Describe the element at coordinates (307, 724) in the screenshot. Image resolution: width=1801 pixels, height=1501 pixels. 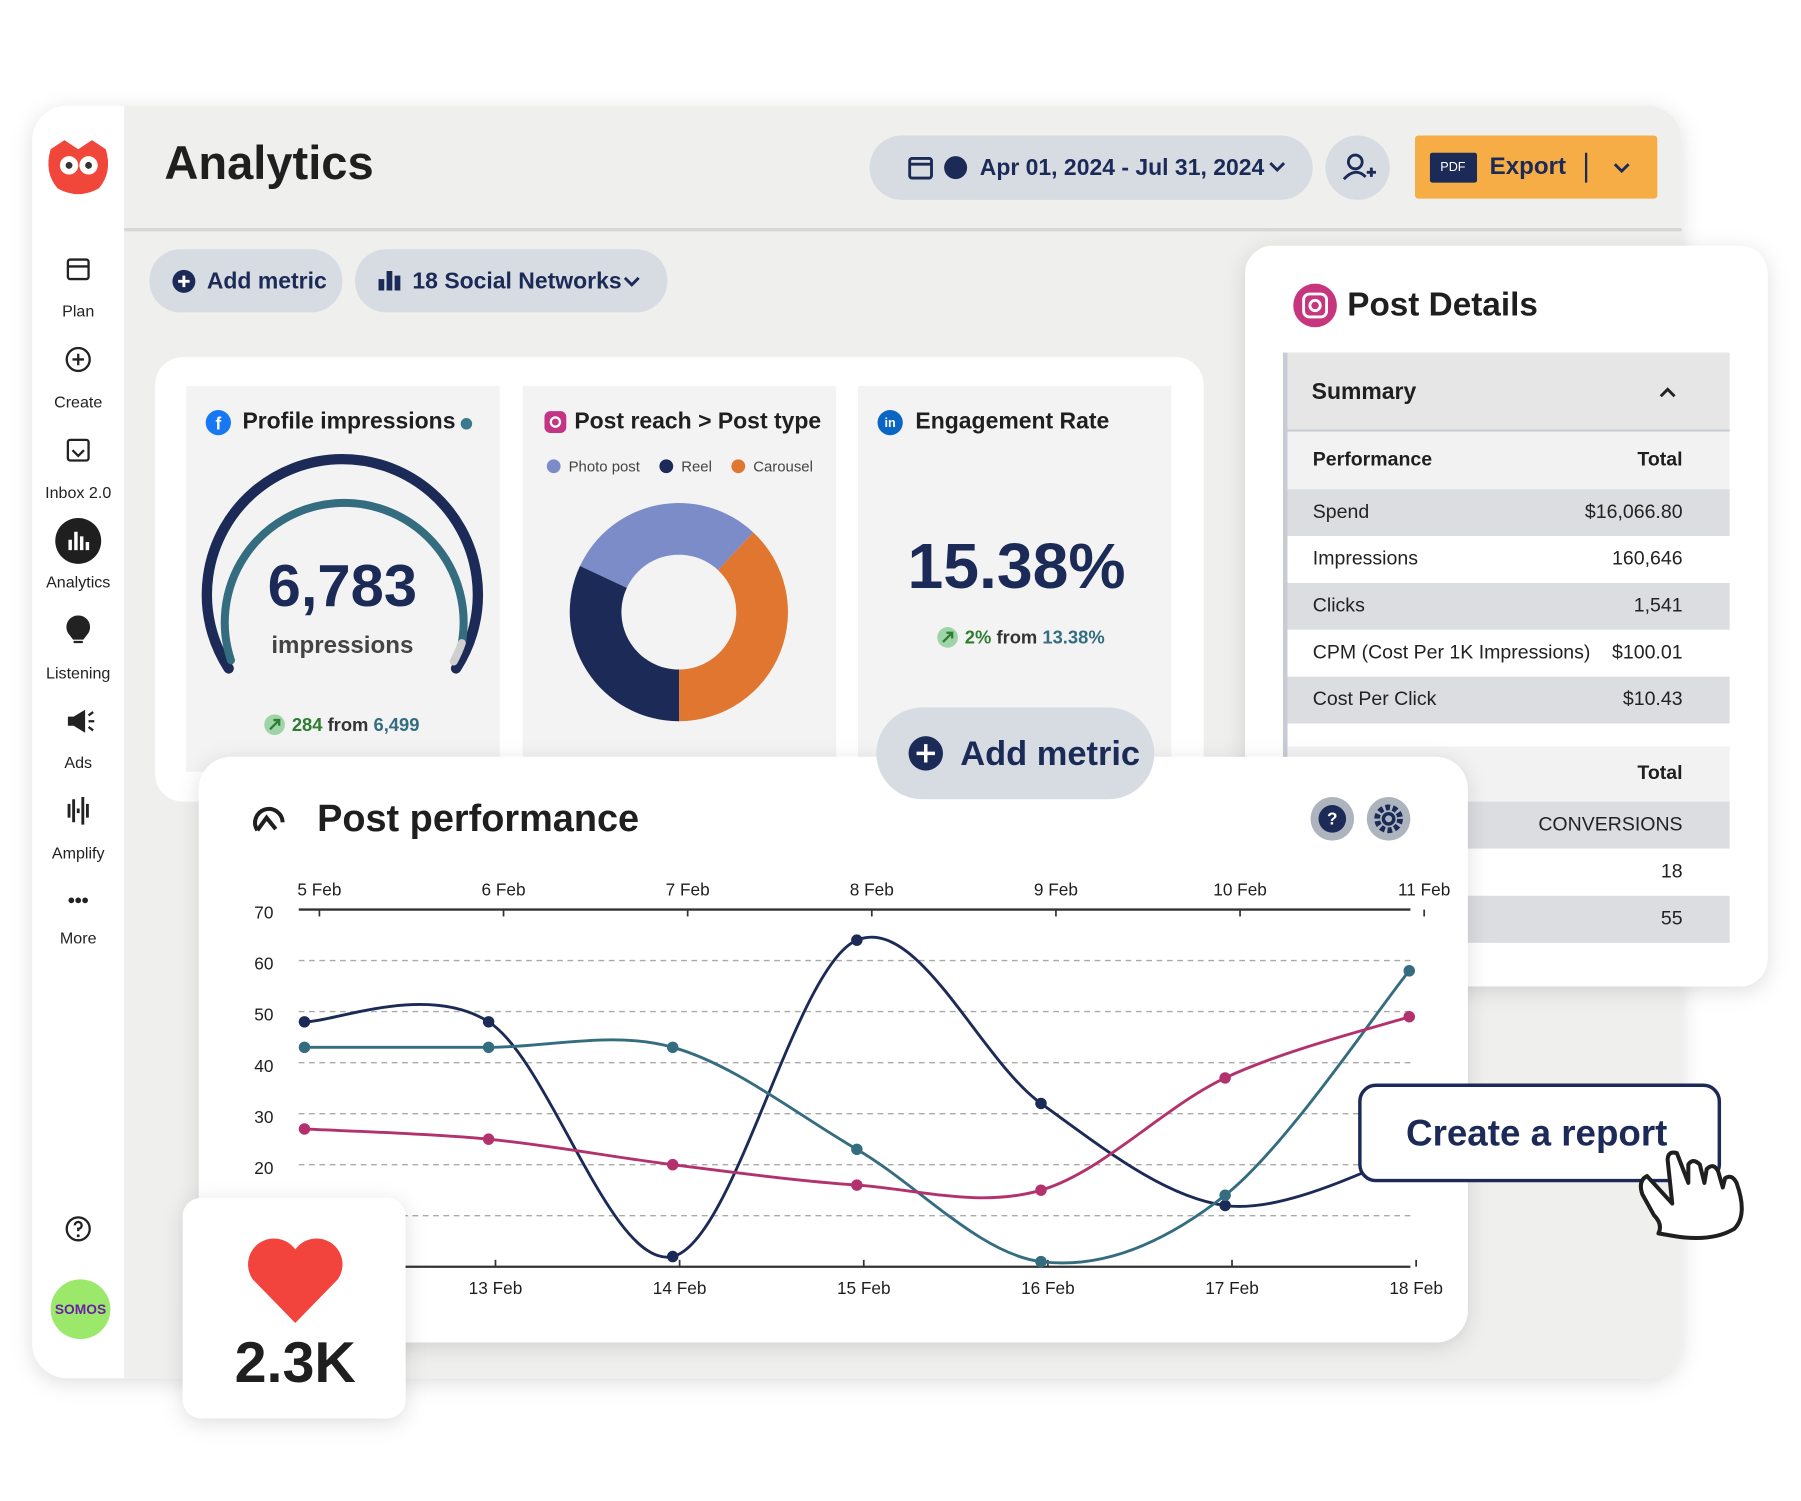
I see `change: 284` at that location.